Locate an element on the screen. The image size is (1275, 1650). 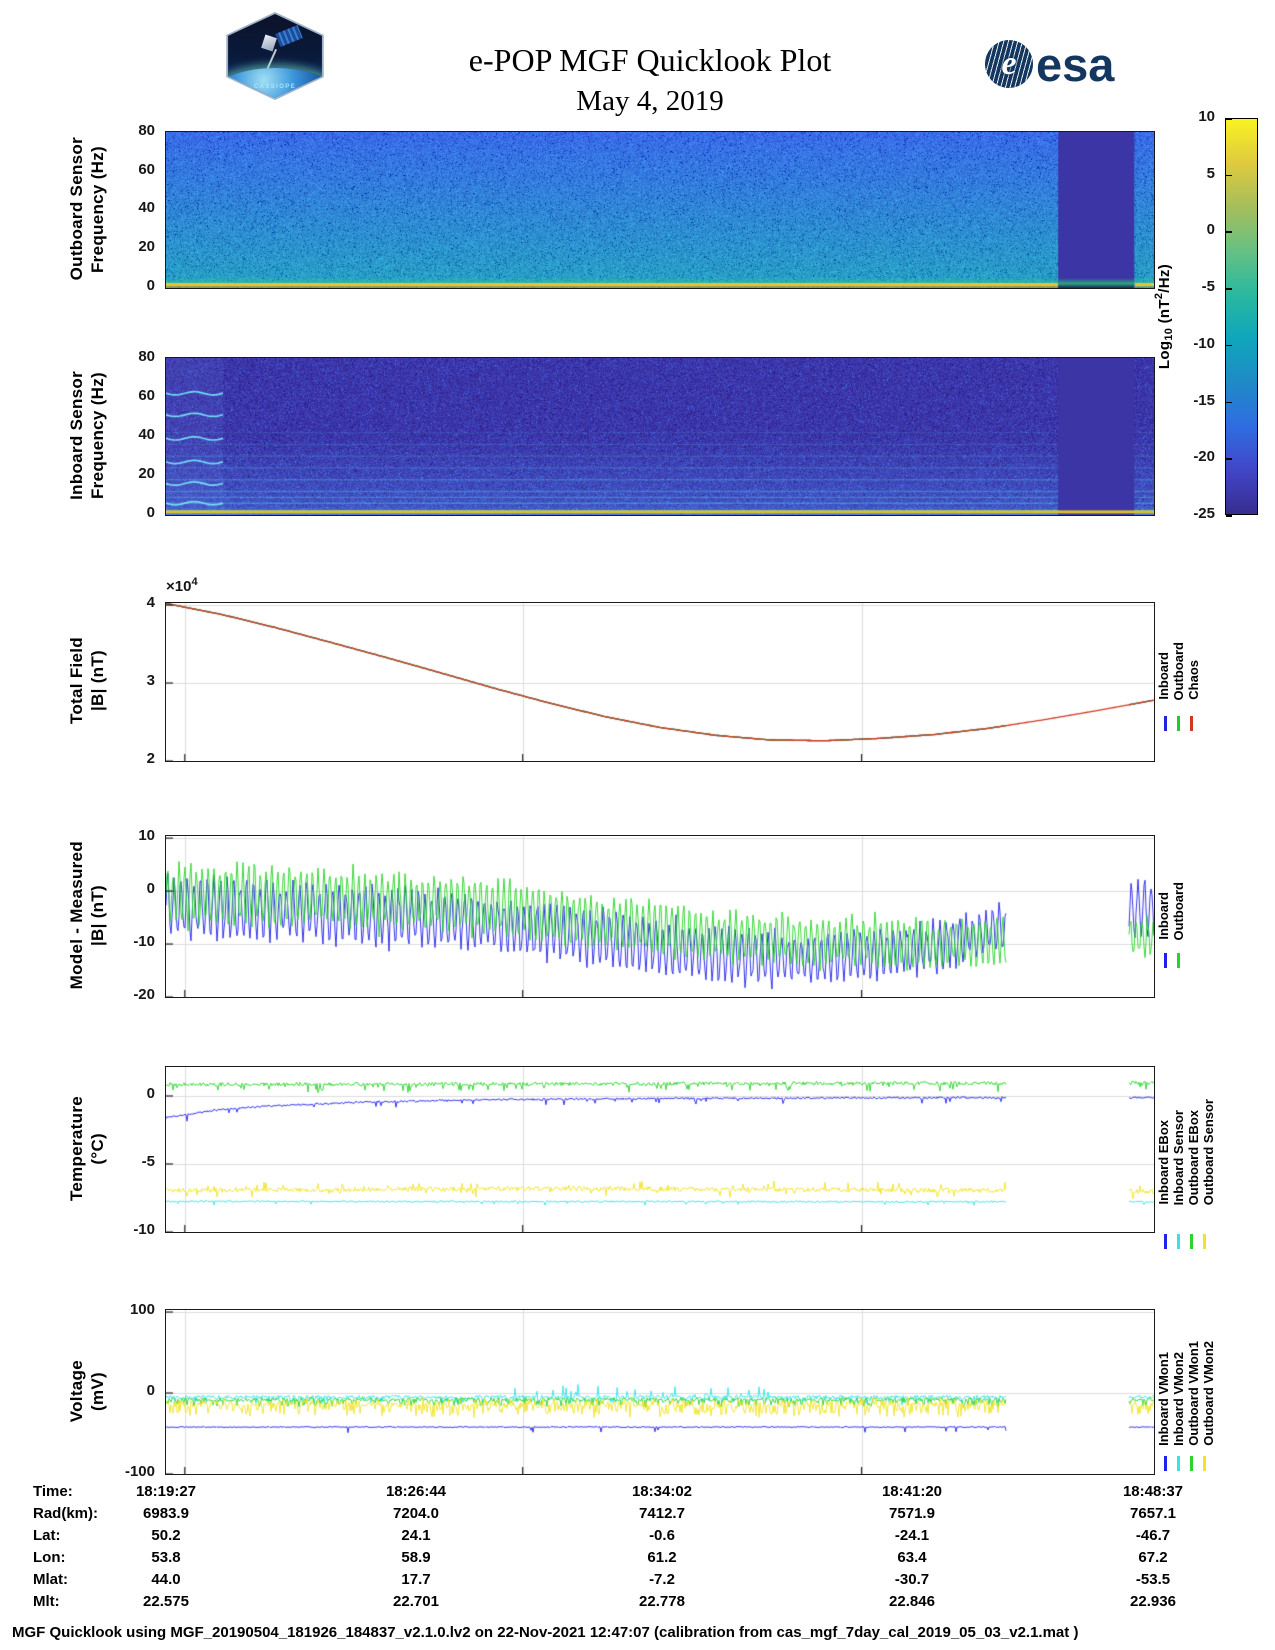
ephemeris-value: 67.2 is located at coordinates (1153, 1557).